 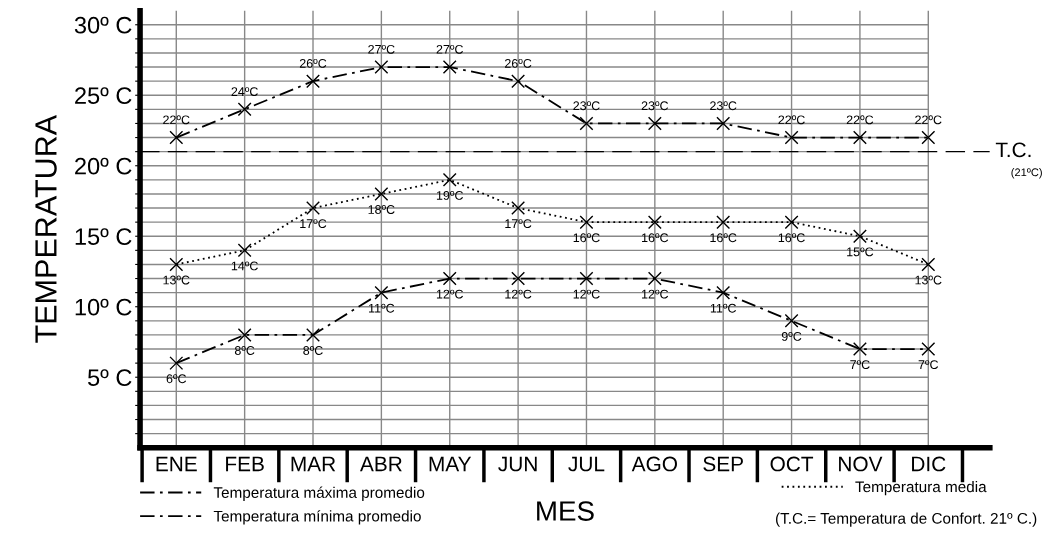 What do you see at coordinates (723, 464) in the screenshot?
I see `x-tick-label: SEP` at bounding box center [723, 464].